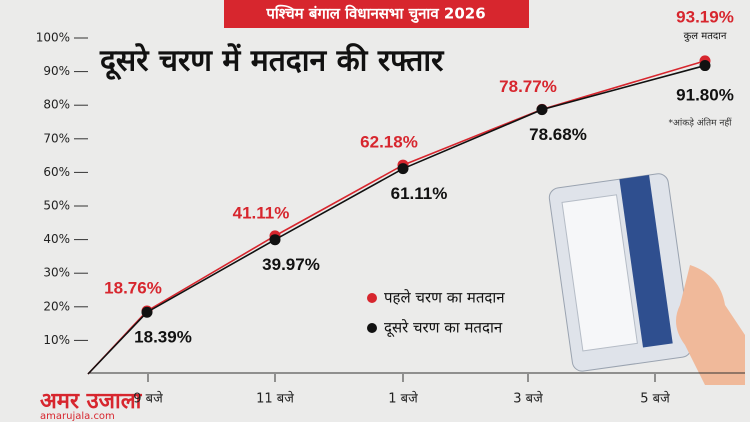 The width and height of the screenshot is (750, 422). What do you see at coordinates (56, 340) in the screenshot?
I see `y-tick-label: 10%` at bounding box center [56, 340].